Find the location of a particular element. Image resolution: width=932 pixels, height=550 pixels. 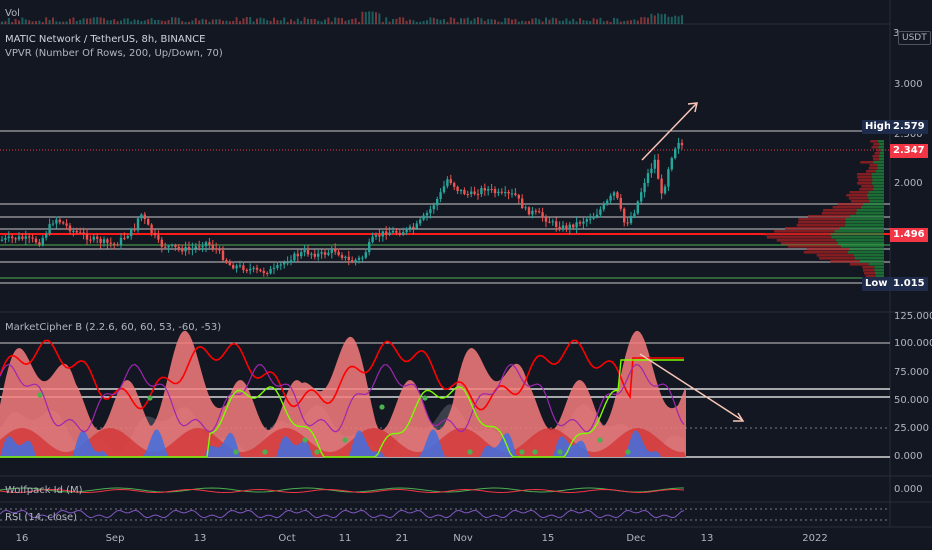

rsi-line is located at coordinates (342, 514).